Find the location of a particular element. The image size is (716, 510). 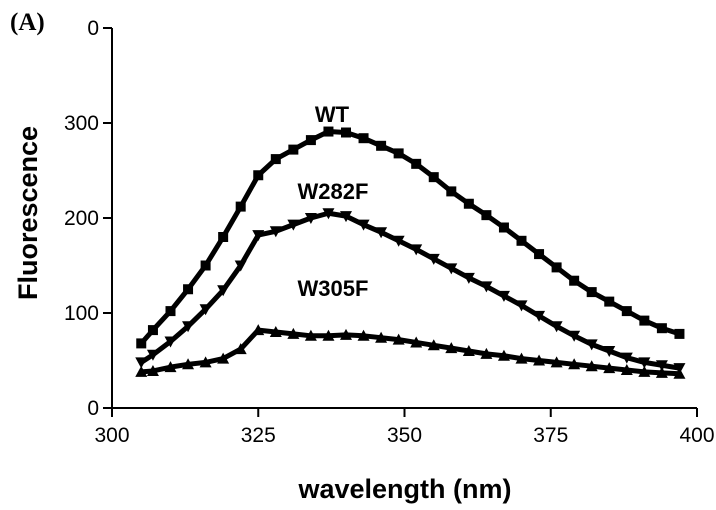

y-tick-label: 200 is located at coordinates (81, 218).